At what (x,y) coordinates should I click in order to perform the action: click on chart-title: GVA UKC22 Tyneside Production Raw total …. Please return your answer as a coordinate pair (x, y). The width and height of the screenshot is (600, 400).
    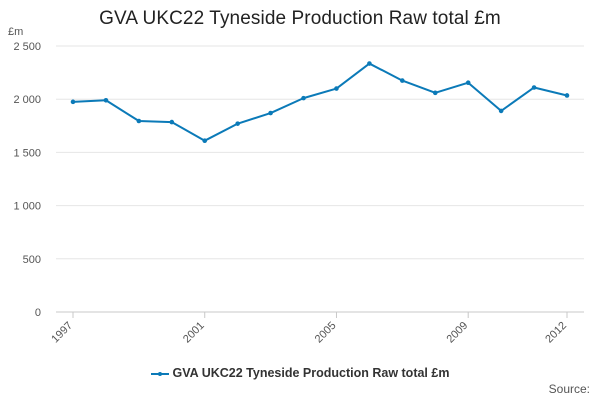
    Looking at the image, I should click on (300, 18).